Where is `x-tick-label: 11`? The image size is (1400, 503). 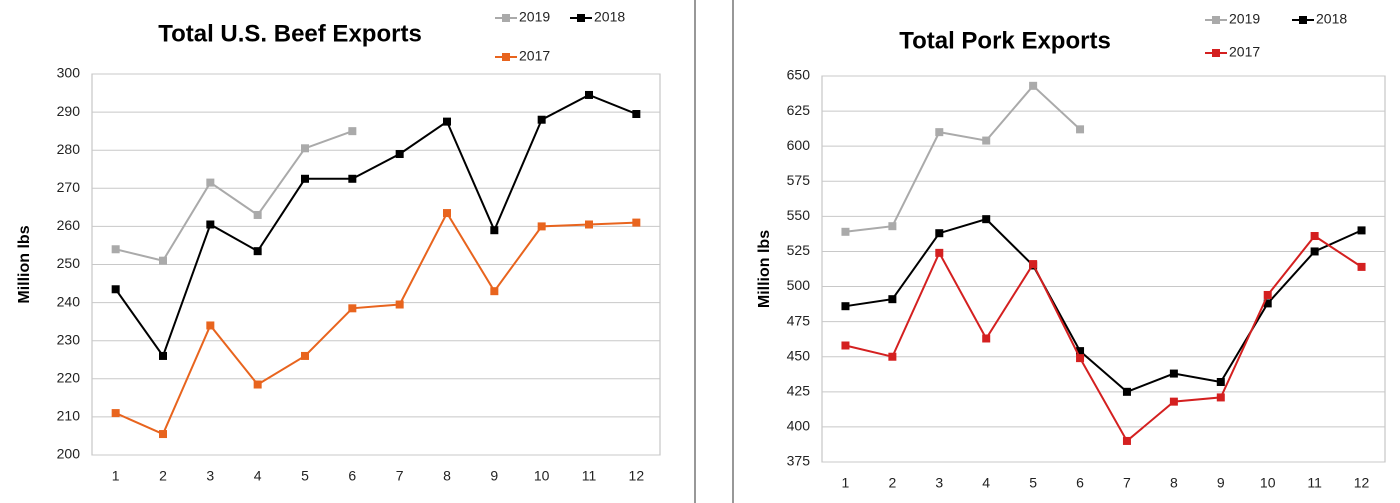
x-tick-label: 11 is located at coordinates (589, 476).